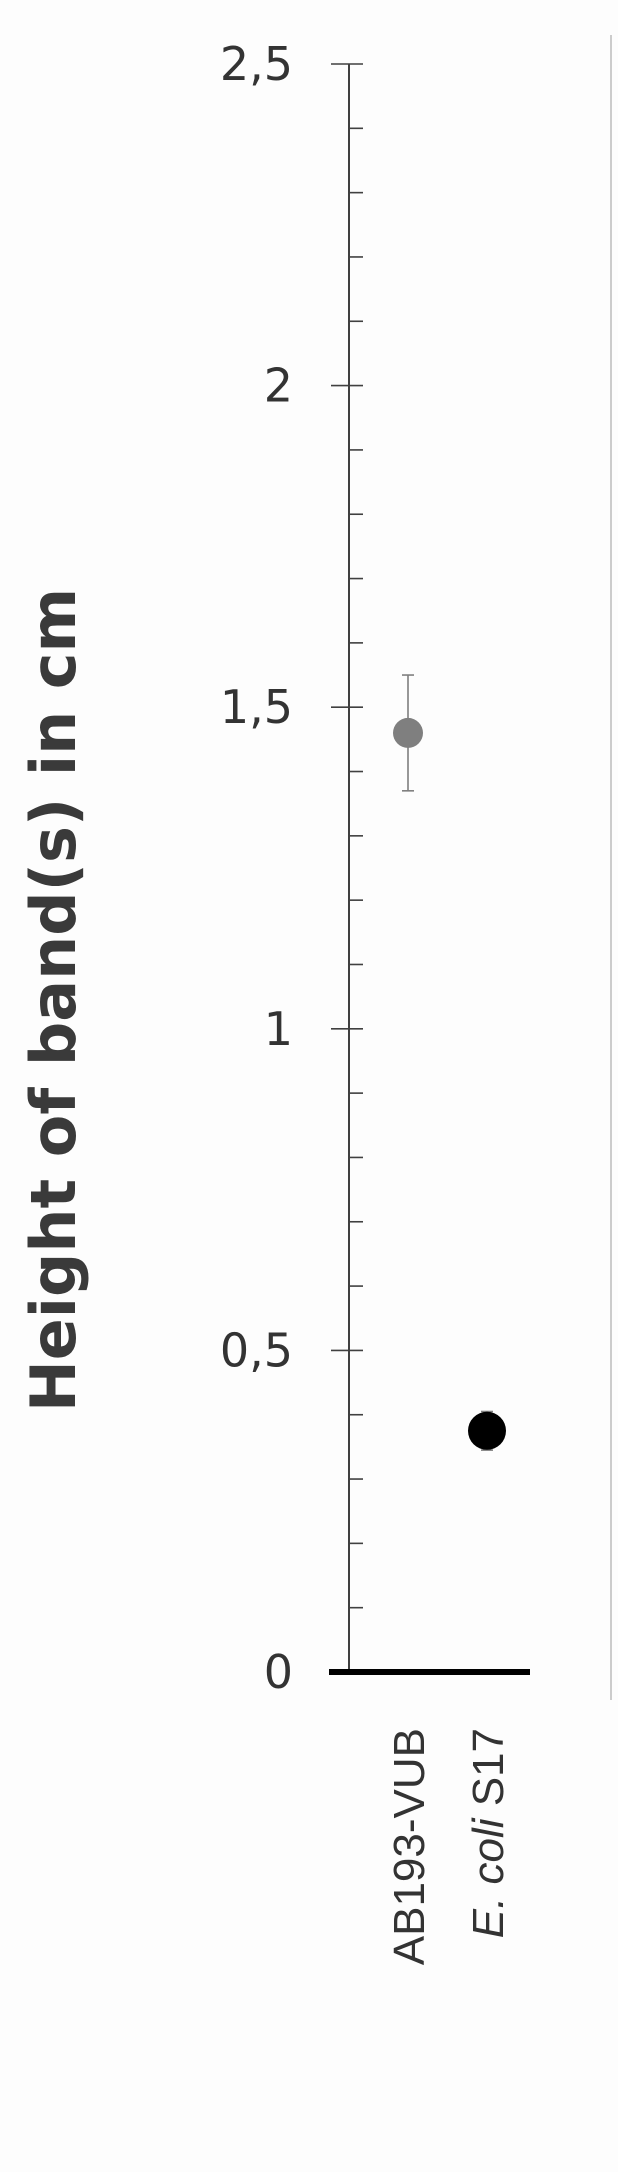 This screenshot has width=618, height=2172. What do you see at coordinates (53, 1000) in the screenshot?
I see `y-axis-title: Height of band(s) in cm` at bounding box center [53, 1000].